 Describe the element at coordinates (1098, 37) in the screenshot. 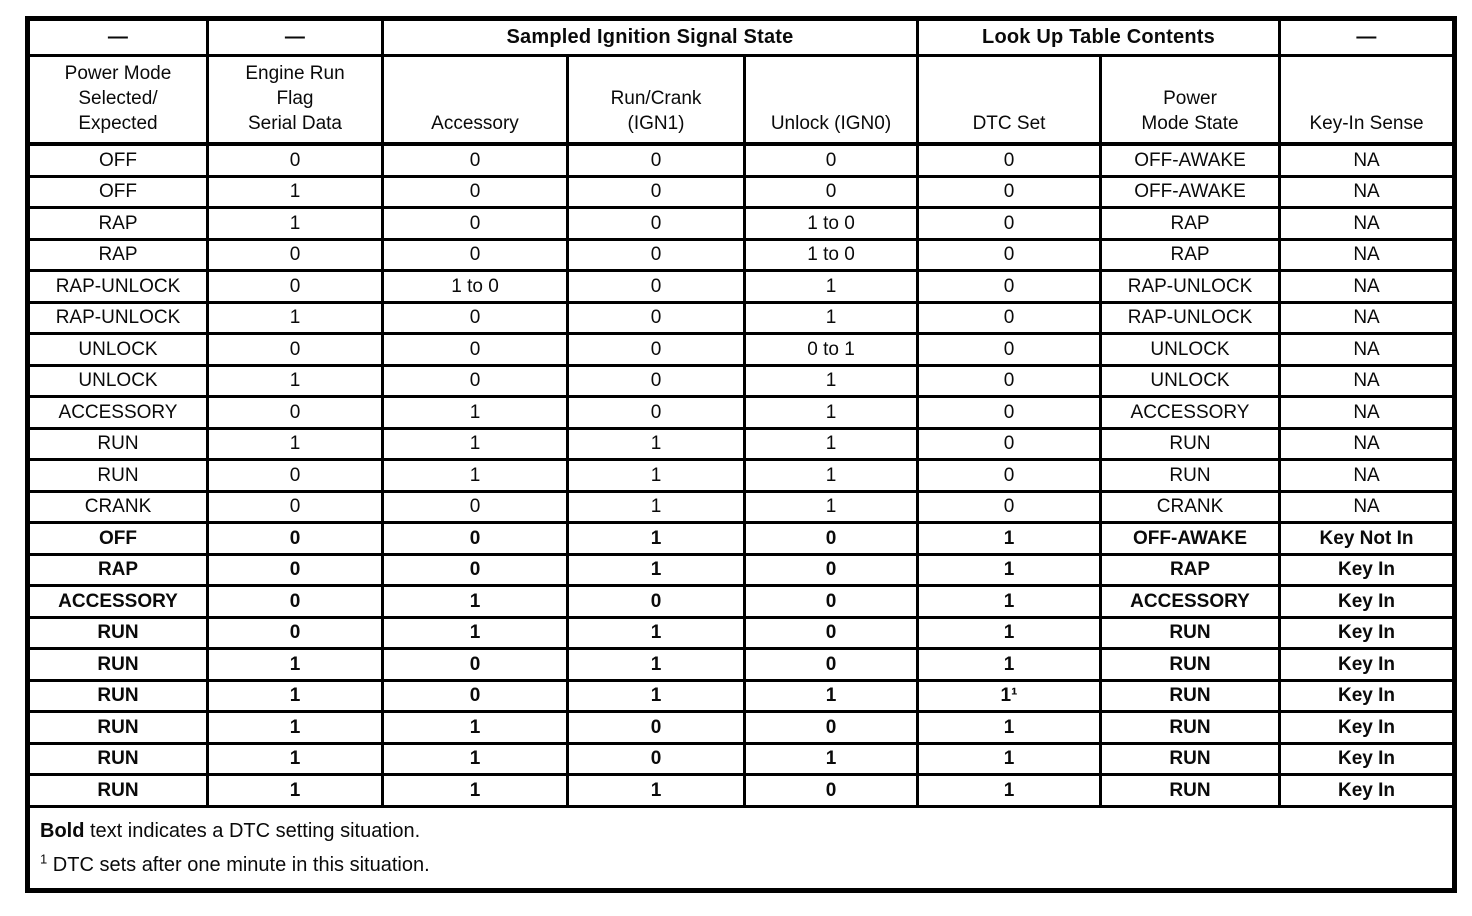

I see `group-header-cell: Look Up Table Contents` at that location.